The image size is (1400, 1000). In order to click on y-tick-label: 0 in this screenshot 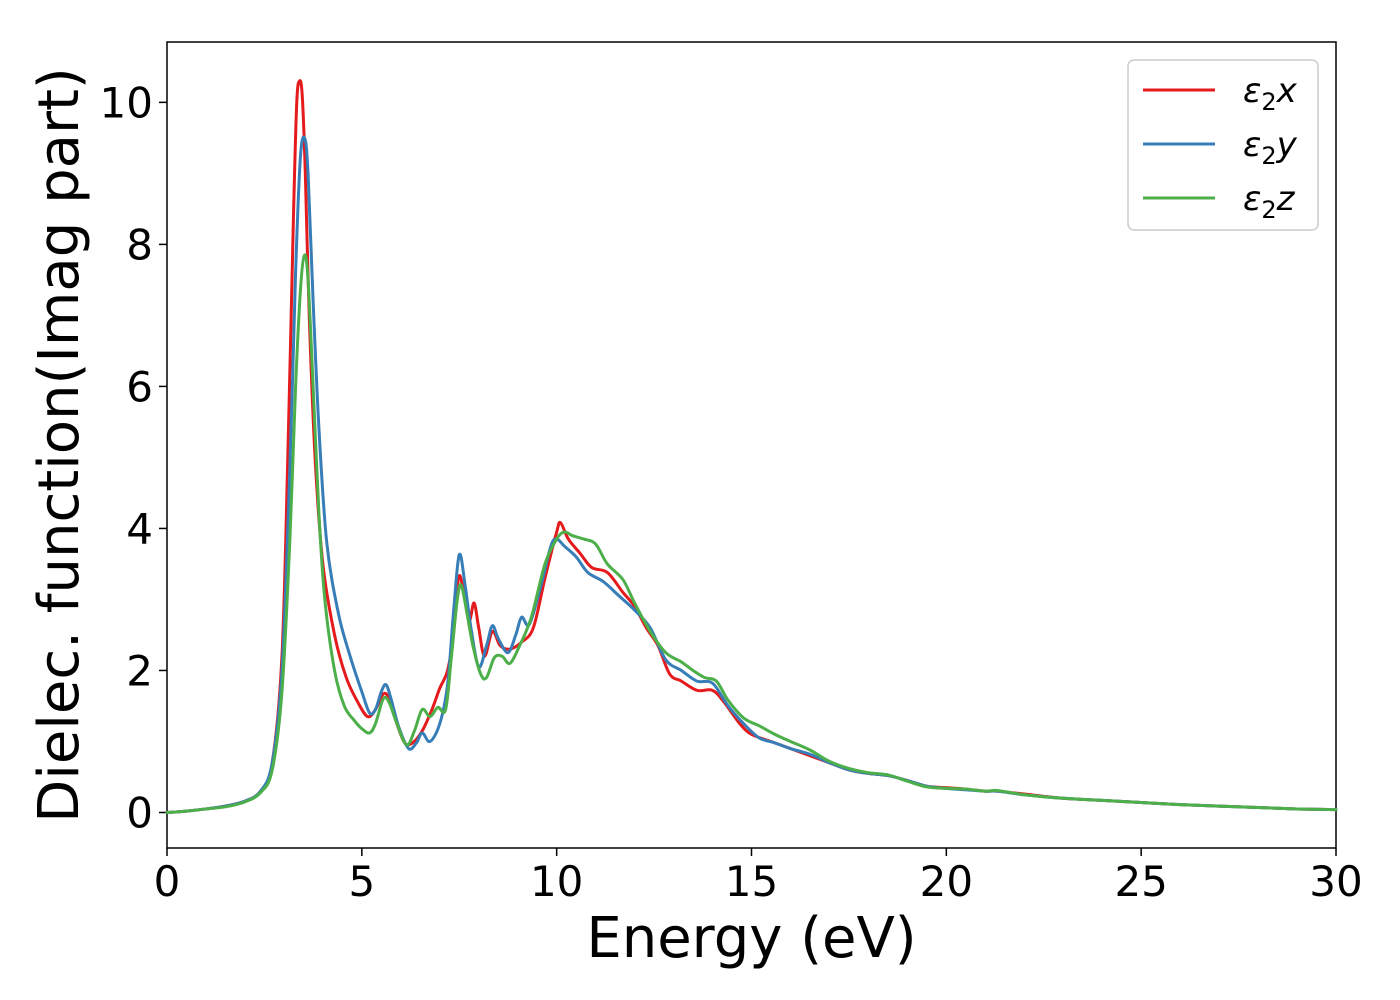, I will do `click(139, 812)`.